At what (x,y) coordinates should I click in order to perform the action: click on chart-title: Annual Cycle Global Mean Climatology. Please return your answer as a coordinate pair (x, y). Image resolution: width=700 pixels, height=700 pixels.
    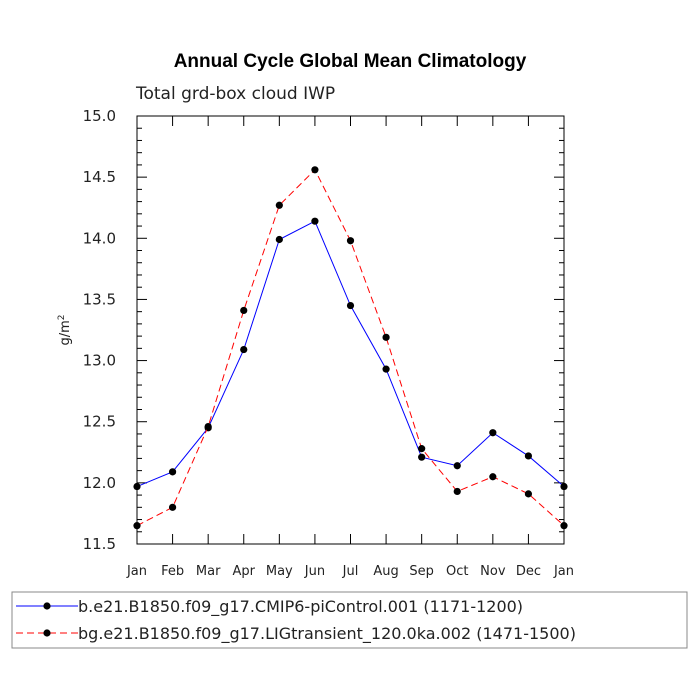
    Looking at the image, I should click on (350, 61).